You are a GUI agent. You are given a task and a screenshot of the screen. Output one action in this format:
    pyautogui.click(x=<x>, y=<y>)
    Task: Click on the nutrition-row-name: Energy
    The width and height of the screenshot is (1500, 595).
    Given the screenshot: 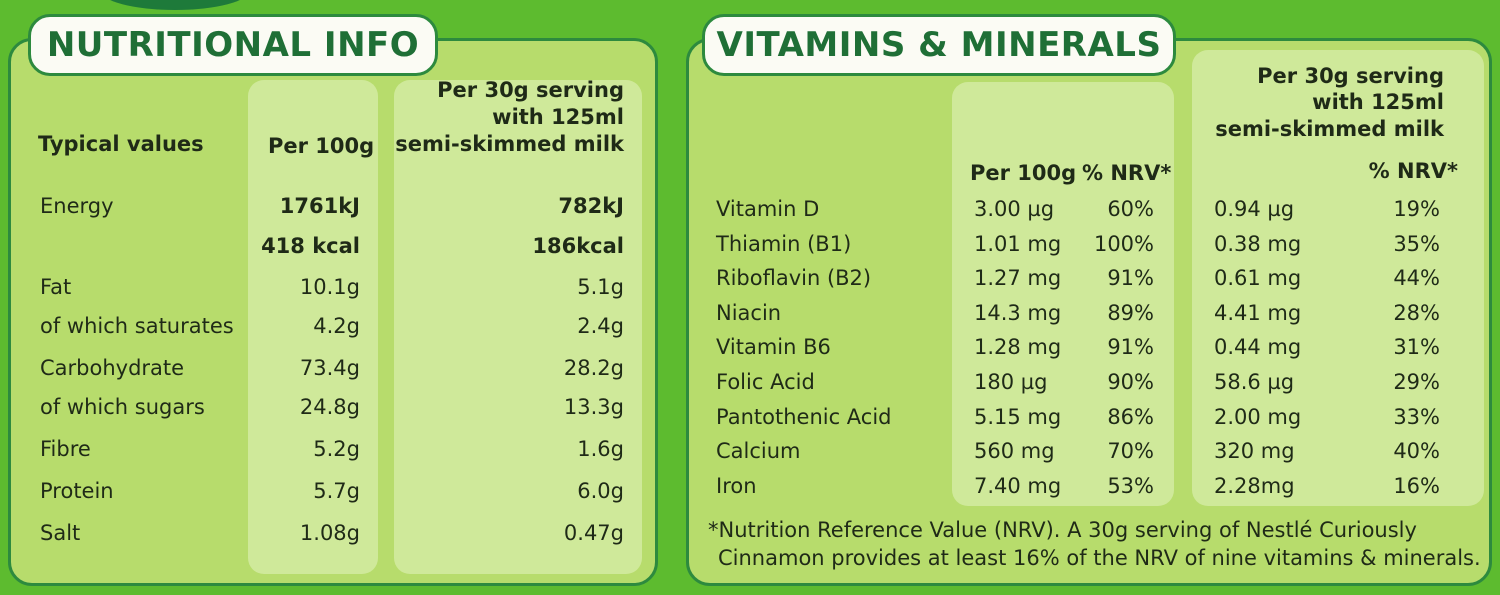 What is the action you would take?
    pyautogui.click(x=77, y=206)
    